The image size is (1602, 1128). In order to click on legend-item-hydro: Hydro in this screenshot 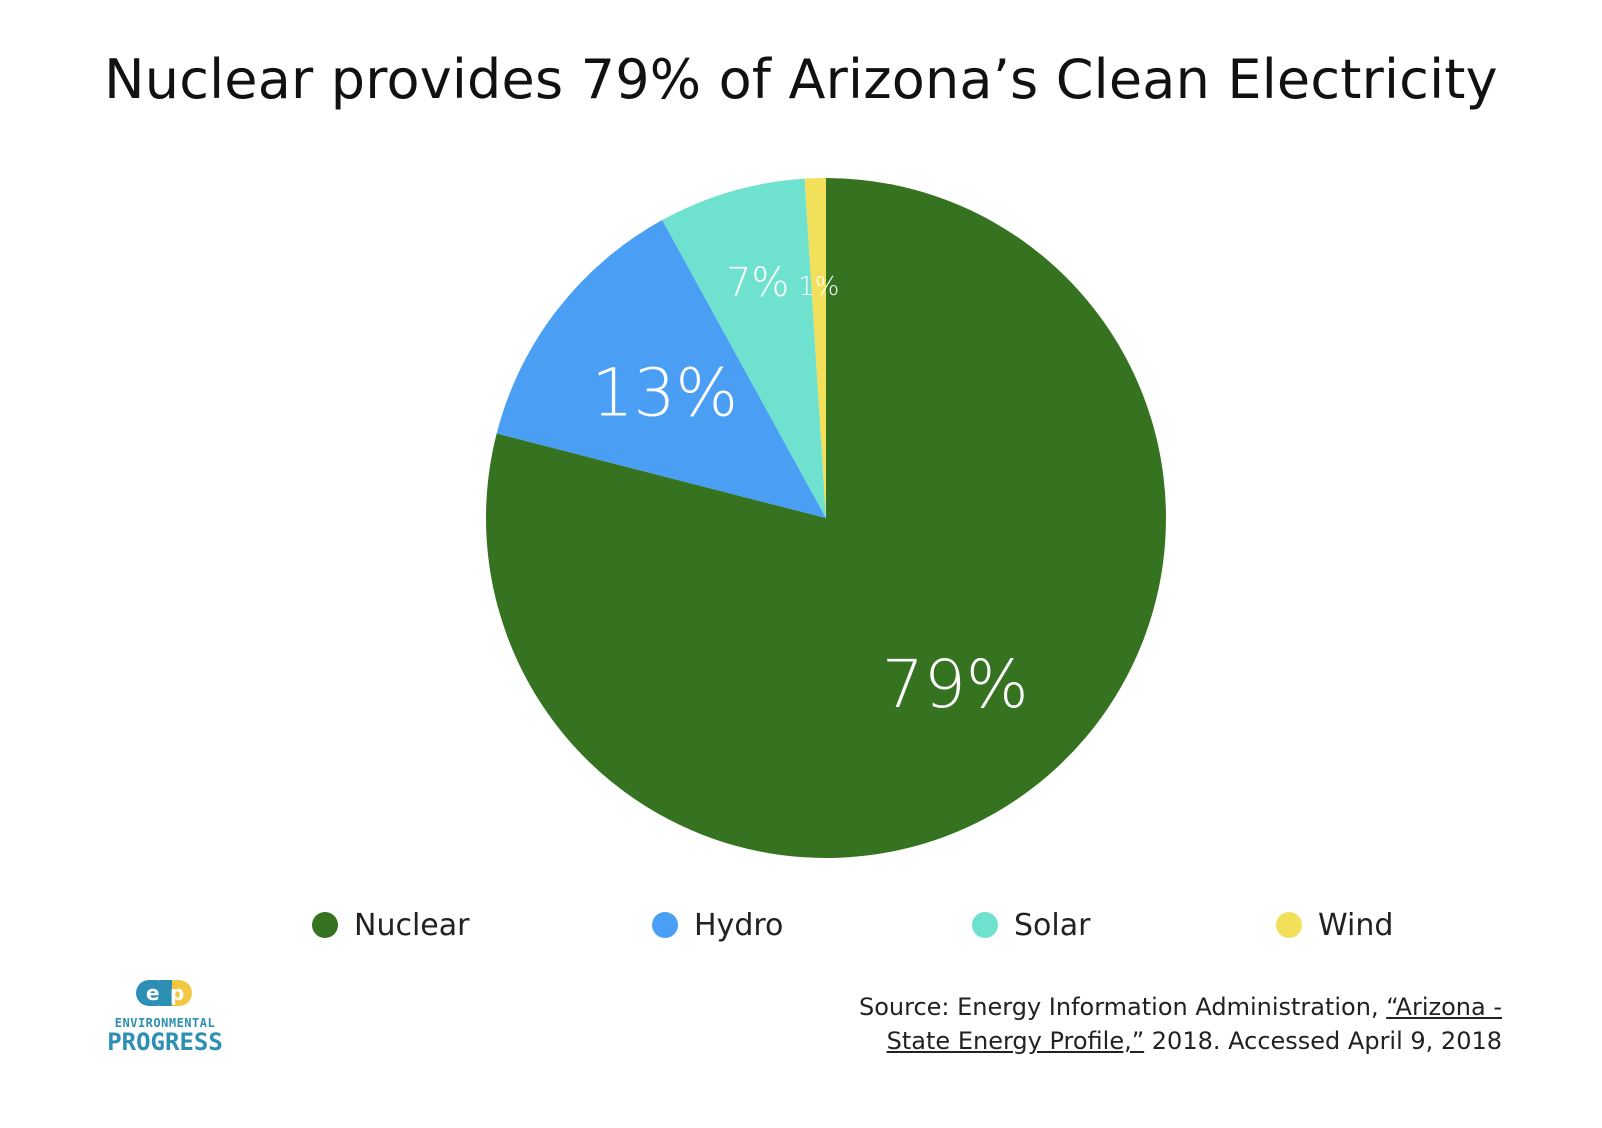, I will do `click(717, 925)`.